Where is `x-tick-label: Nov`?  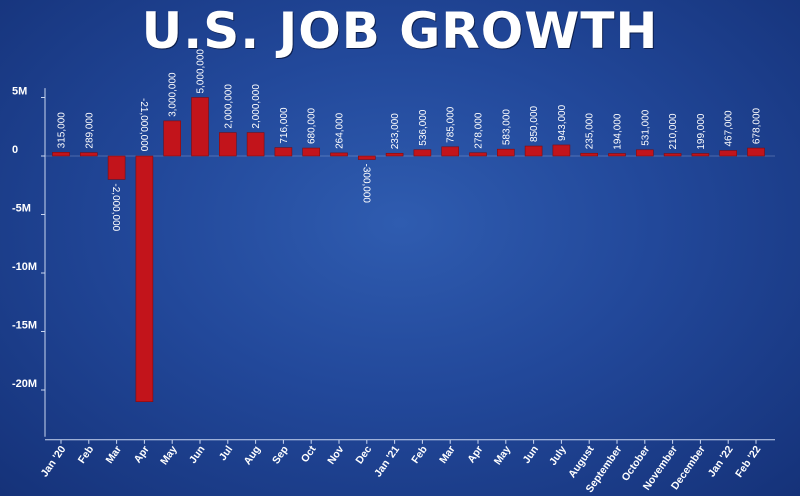 x-tick-label: Nov is located at coordinates (335, 455).